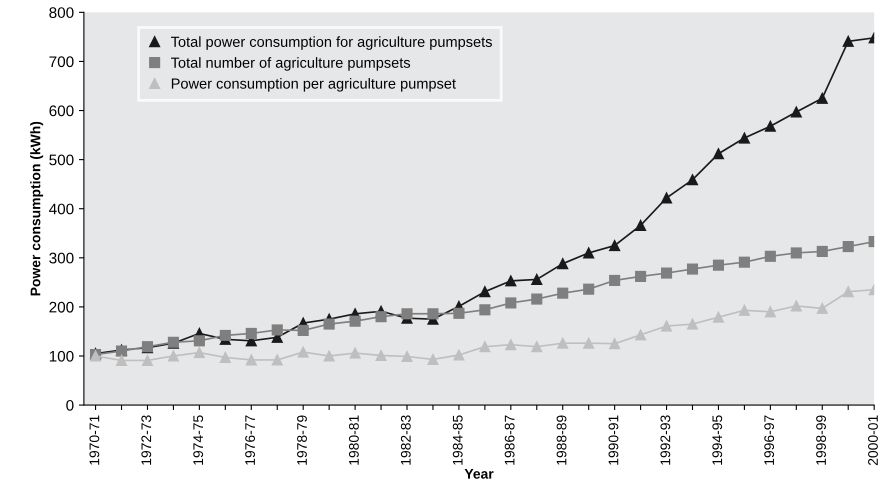  What do you see at coordinates (405, 440) in the screenshot?
I see `x-tick-label: 1982-83` at bounding box center [405, 440].